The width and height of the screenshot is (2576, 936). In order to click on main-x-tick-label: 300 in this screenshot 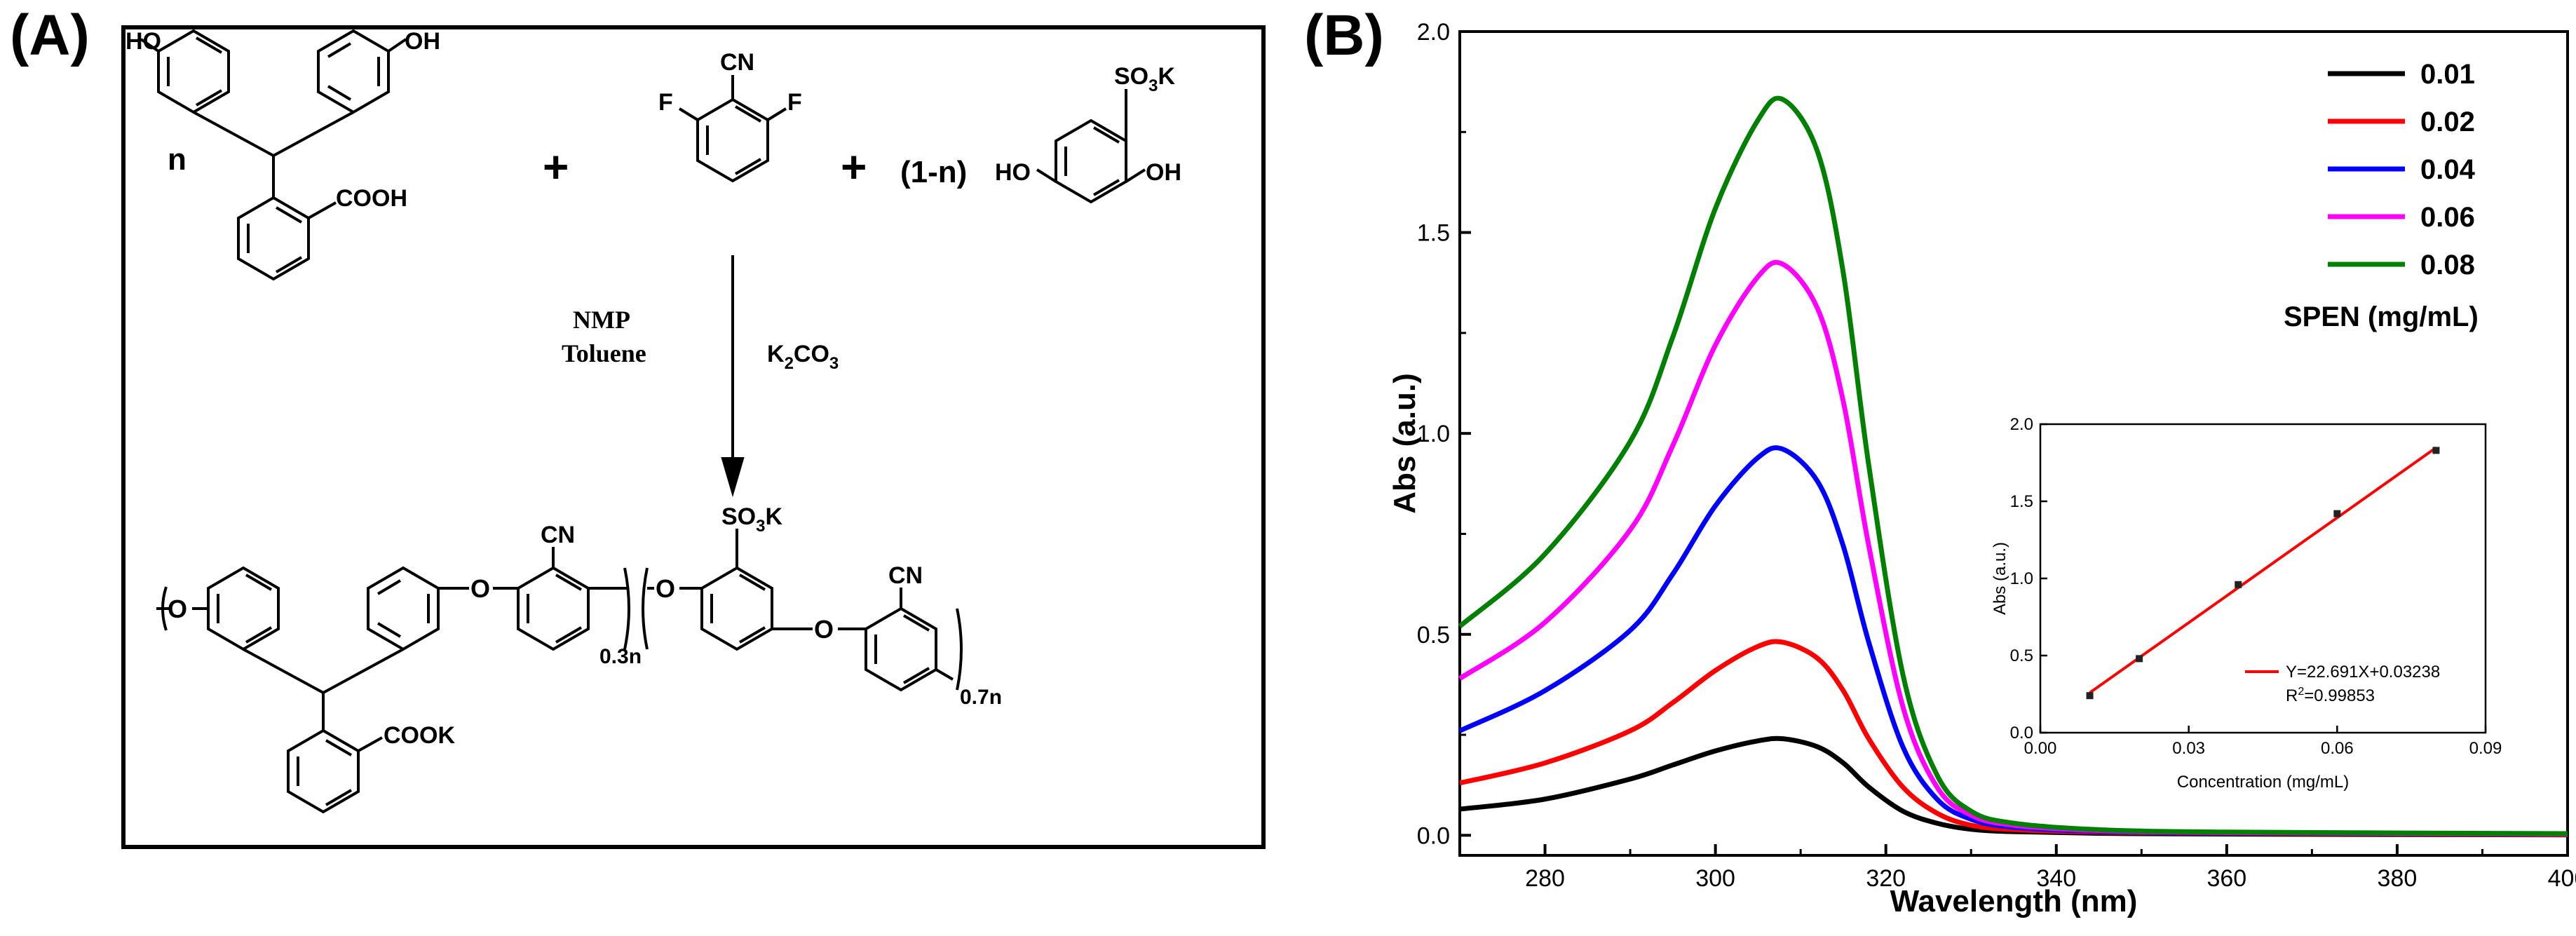, I will do `click(1715, 878)`.